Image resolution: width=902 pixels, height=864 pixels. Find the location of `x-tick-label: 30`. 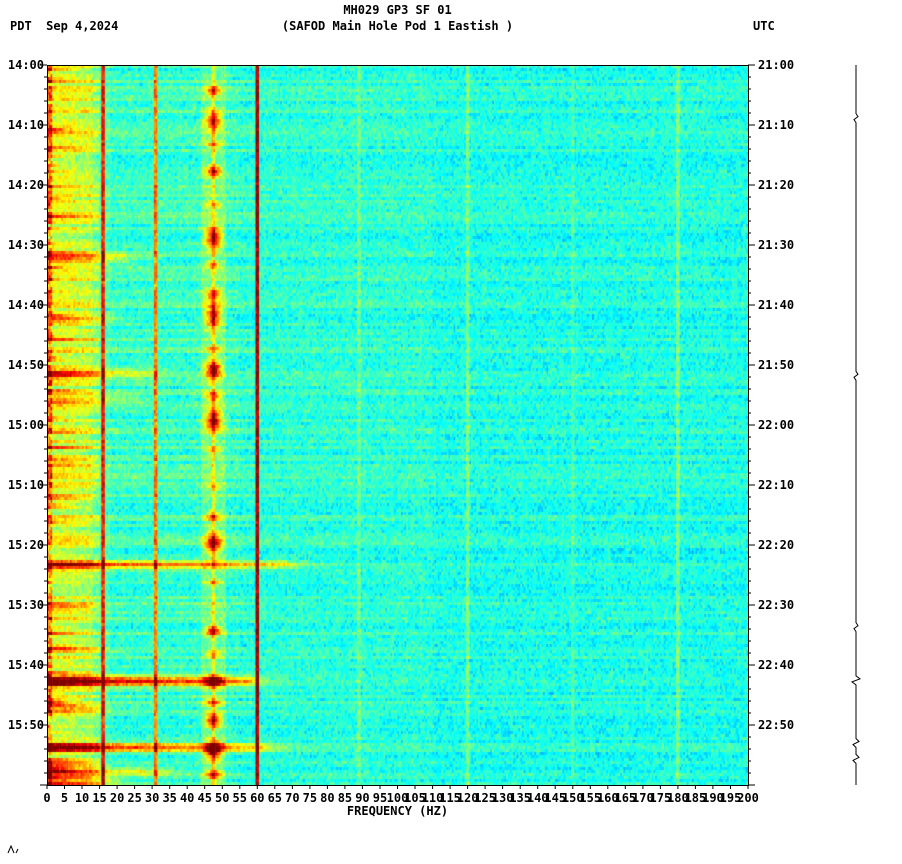

x-tick-label: 30 is located at coordinates (152, 798).